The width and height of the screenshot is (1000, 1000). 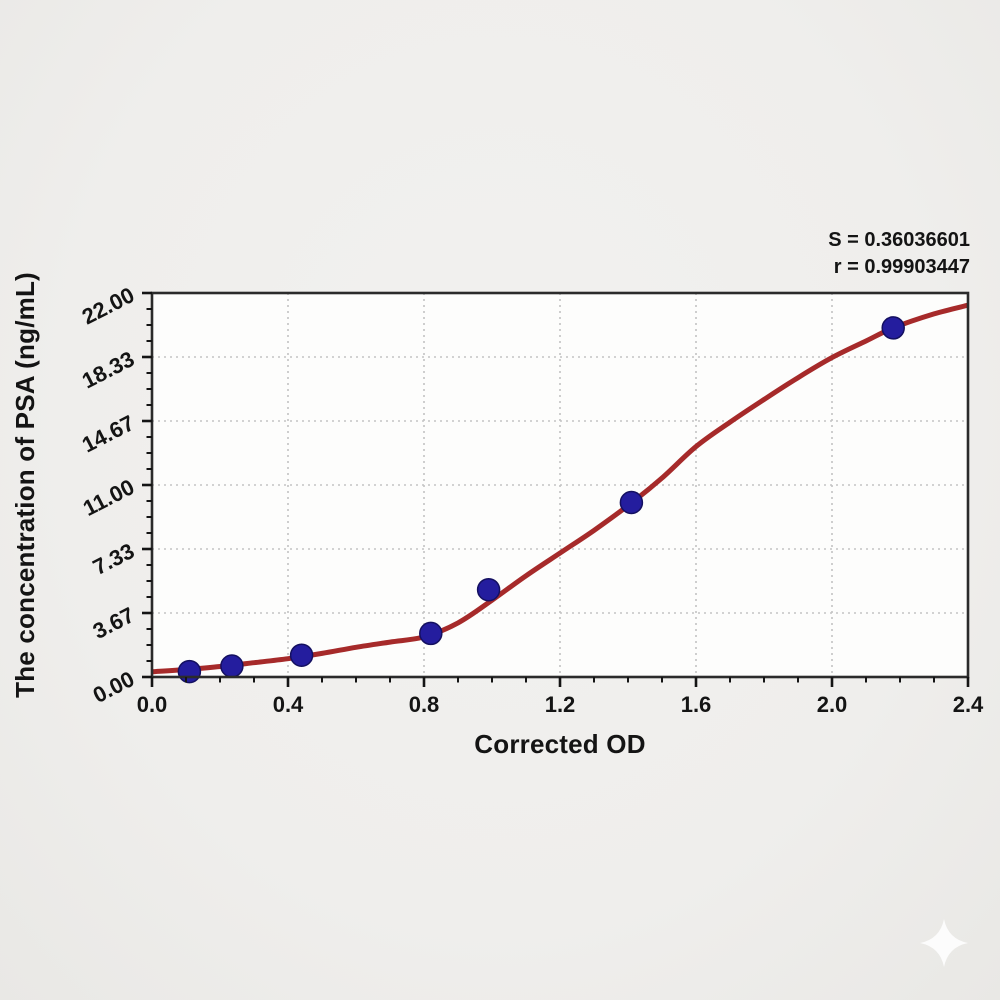 I want to click on y-axis-title: The concentration of PSA (ng/mL), so click(x=25, y=485).